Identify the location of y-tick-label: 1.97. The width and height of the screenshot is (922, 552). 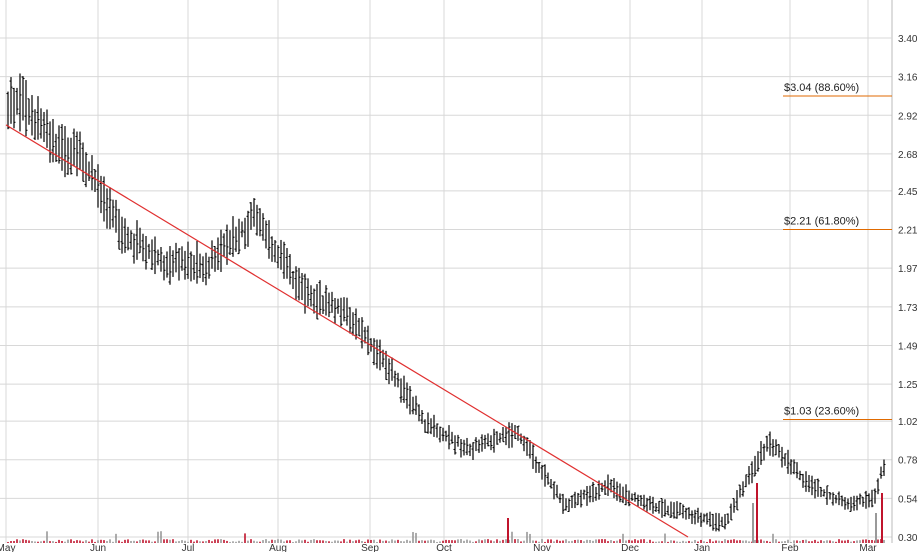
(908, 269).